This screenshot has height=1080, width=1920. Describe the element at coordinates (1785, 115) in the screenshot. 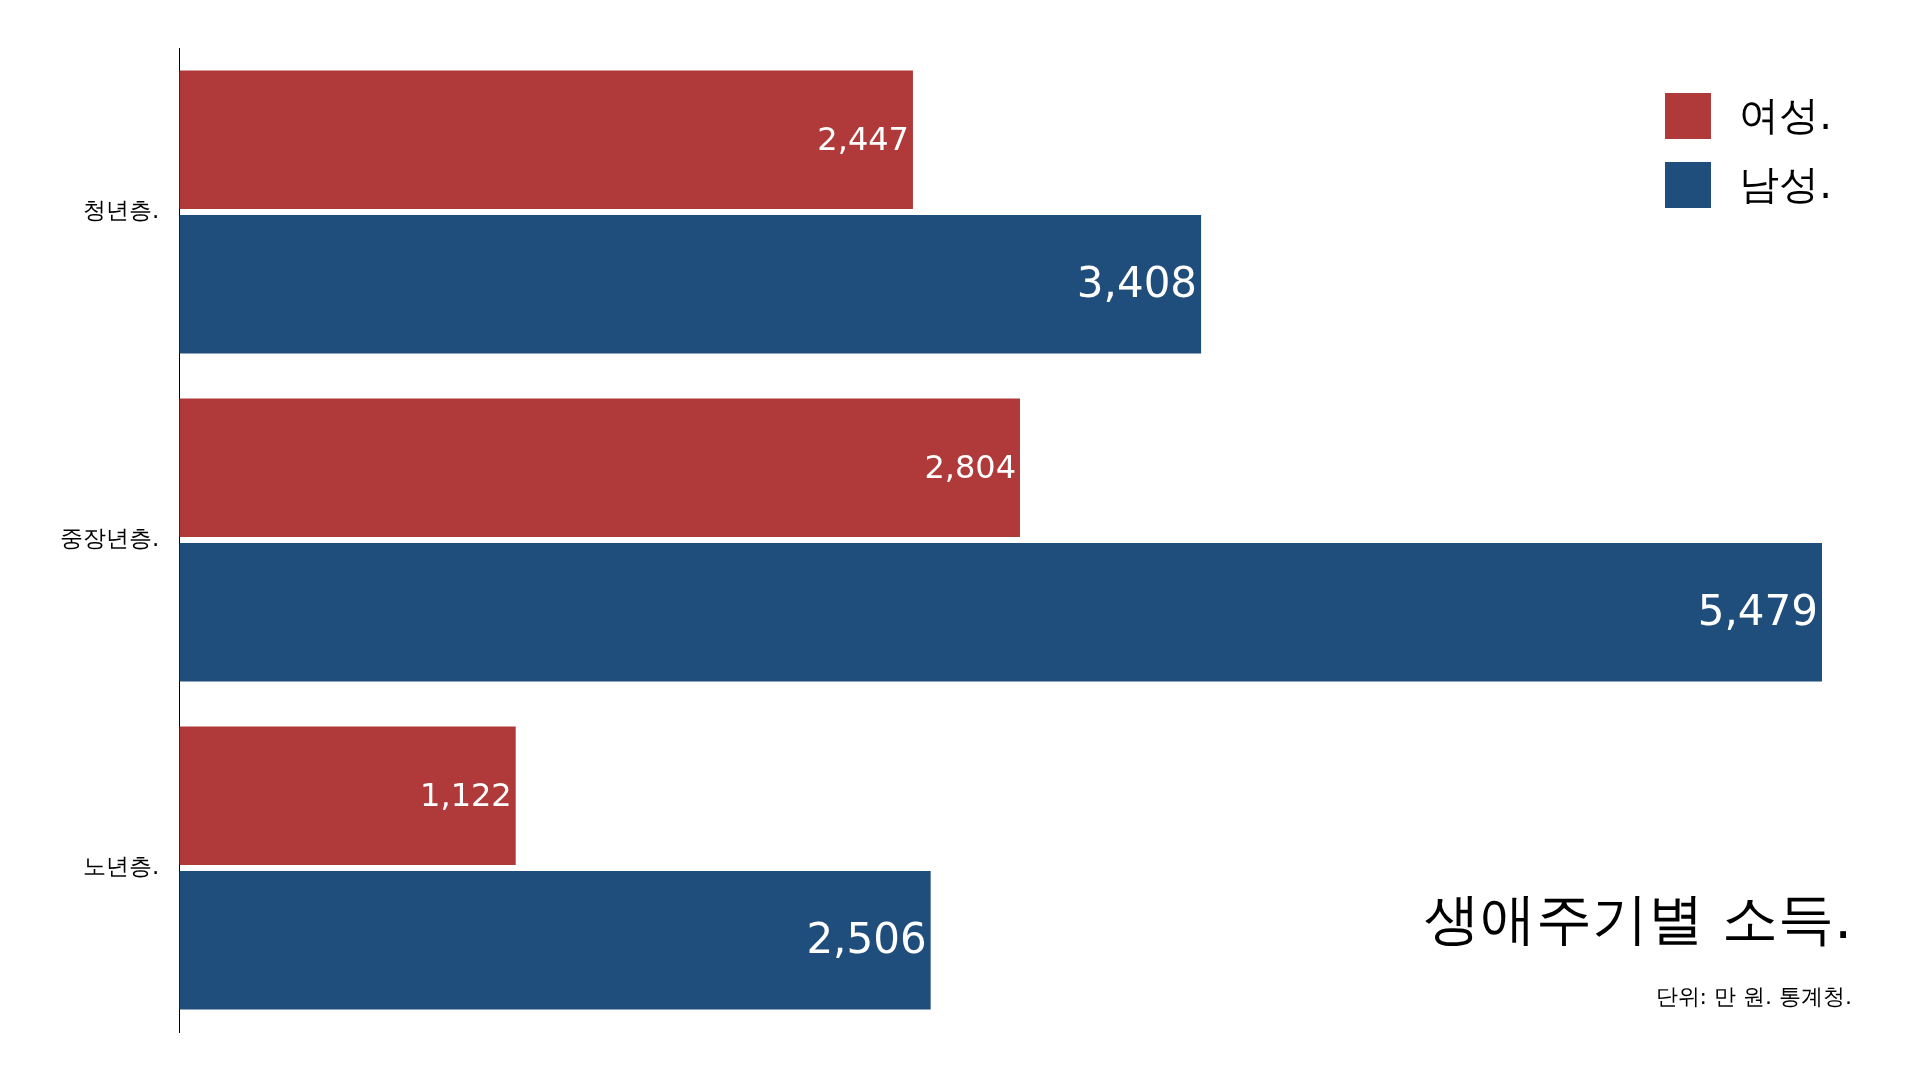

I see `legend-label: 여성.` at that location.